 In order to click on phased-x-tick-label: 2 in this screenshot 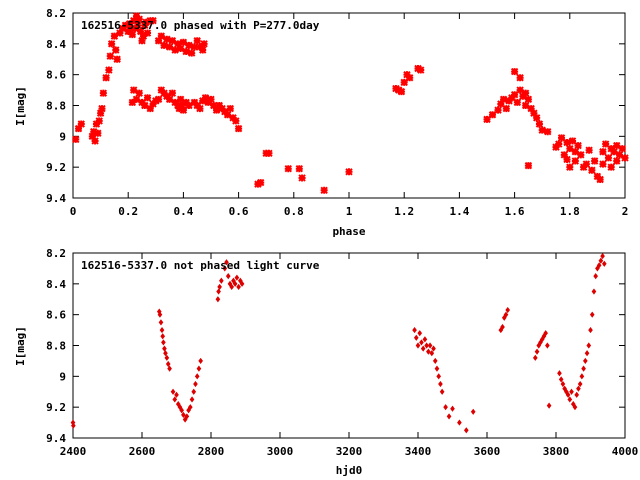, I will do `click(625, 211)`.